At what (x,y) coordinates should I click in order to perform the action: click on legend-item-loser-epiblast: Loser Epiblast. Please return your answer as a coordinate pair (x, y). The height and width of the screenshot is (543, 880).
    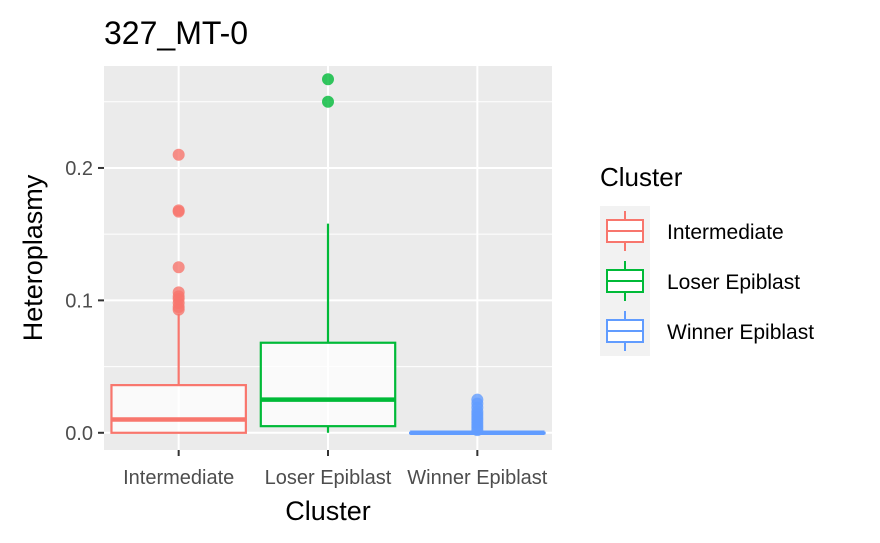
    Looking at the image, I should click on (703, 281).